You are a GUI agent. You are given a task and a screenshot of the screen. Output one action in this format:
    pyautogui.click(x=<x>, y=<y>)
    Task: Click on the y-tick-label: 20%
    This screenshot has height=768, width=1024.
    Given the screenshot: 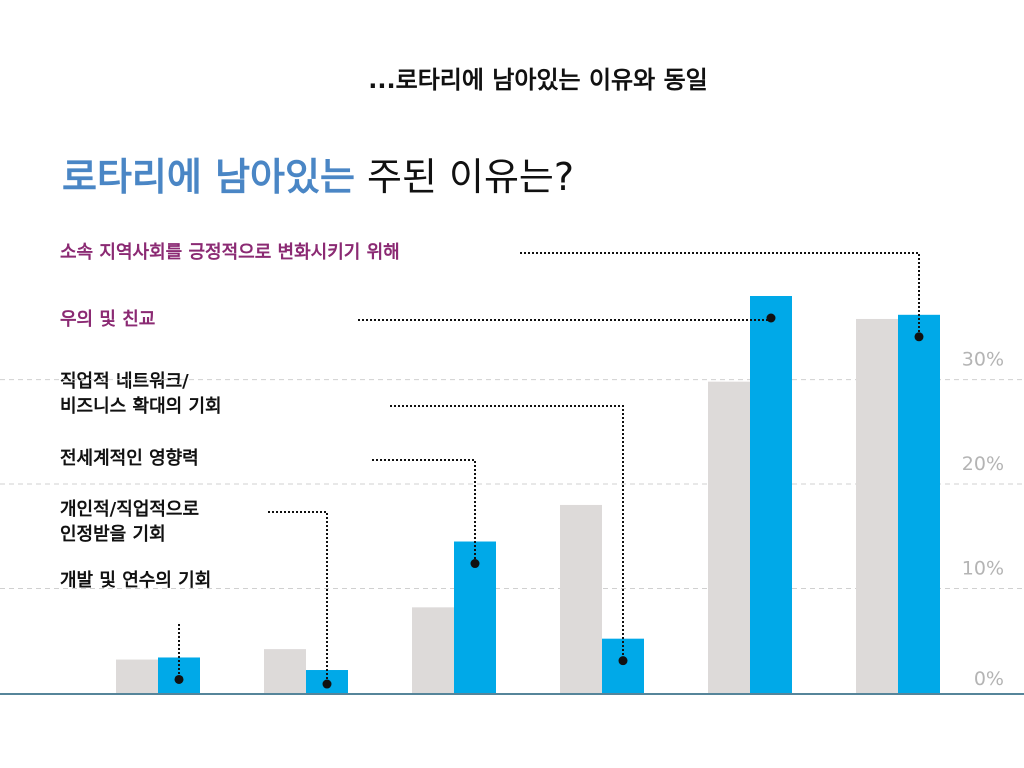 What is the action you would take?
    pyautogui.click(x=983, y=464)
    